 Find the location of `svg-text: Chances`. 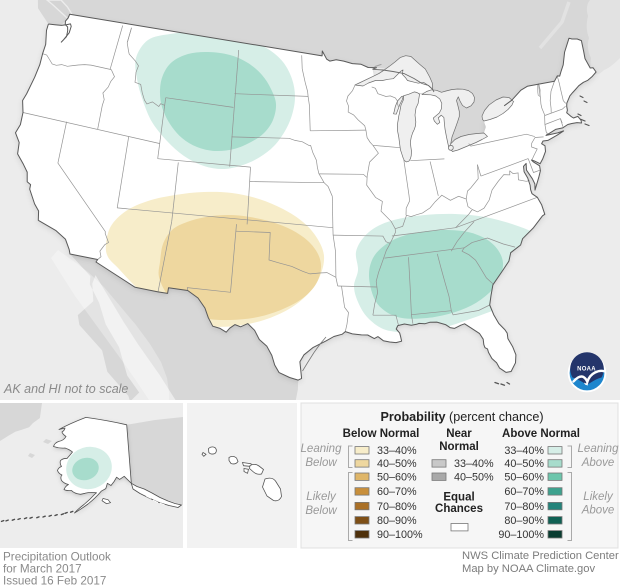

svg-text: Chances is located at coordinates (459, 509).